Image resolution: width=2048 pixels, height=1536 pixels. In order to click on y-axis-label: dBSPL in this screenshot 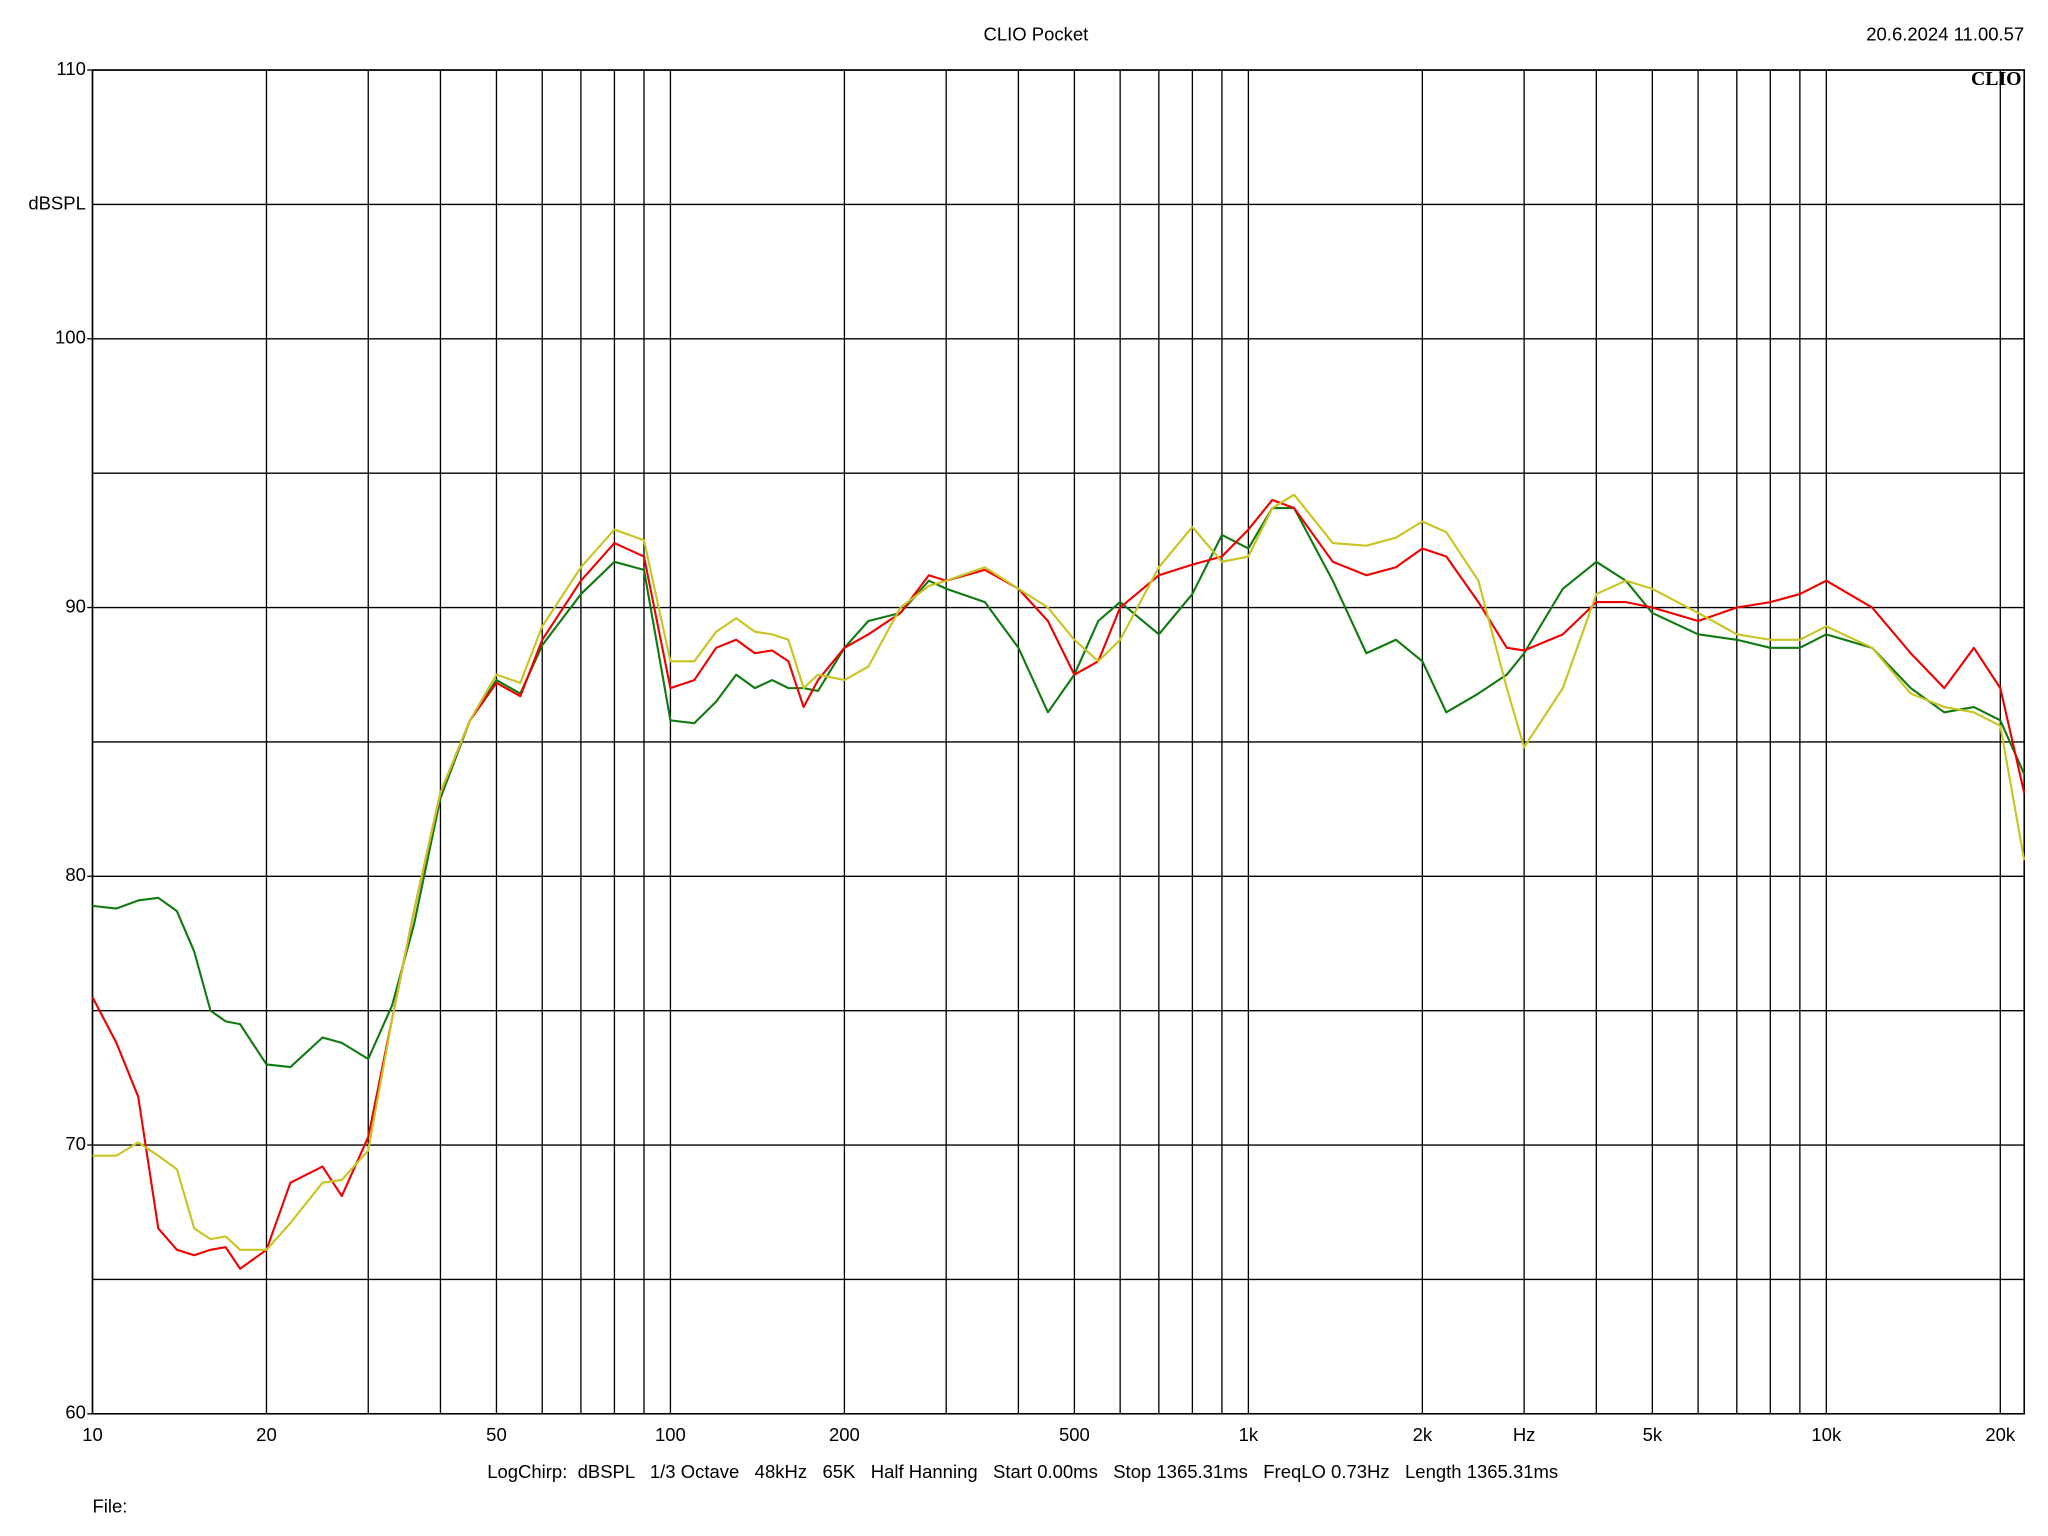, I will do `click(57, 203)`.